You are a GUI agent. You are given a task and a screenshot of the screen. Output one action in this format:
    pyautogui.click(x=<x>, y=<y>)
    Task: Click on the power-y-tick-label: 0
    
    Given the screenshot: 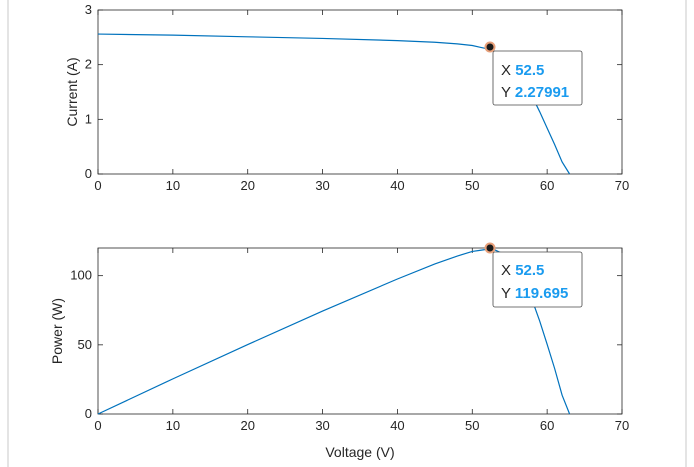 What is the action you would take?
    pyautogui.click(x=88, y=413)
    